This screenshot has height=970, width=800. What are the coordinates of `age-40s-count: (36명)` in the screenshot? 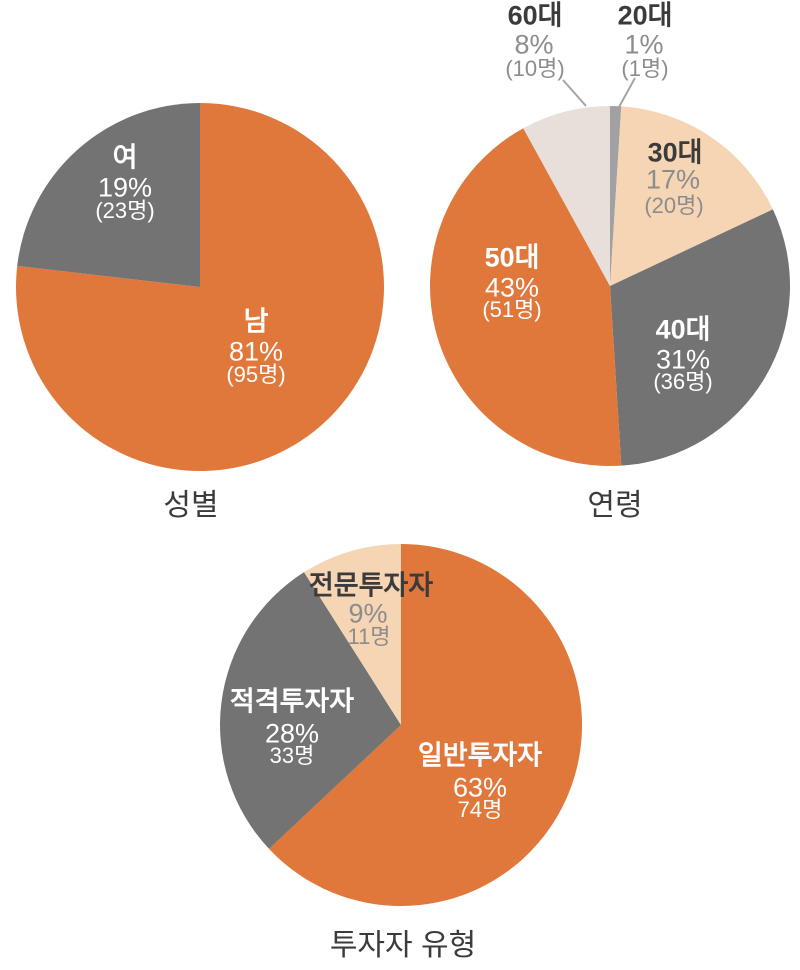 It's located at (683, 381).